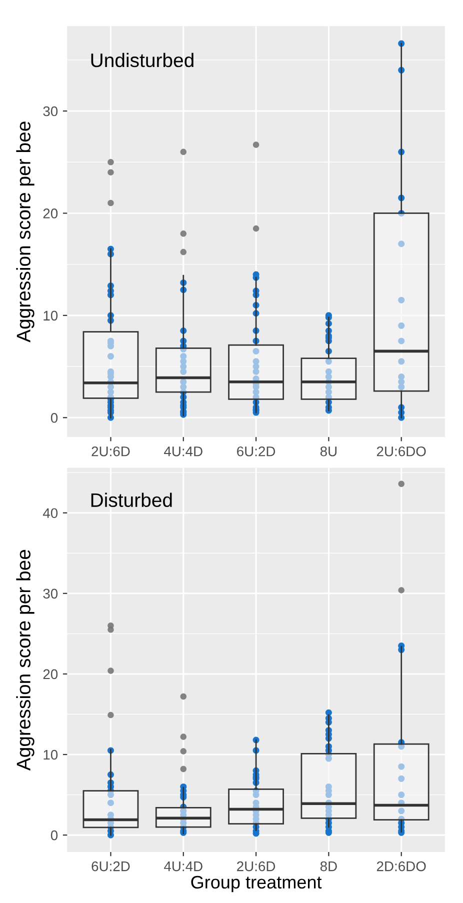  Describe the element at coordinates (142, 60) in the screenshot. I see `text: Undisturbed` at that location.